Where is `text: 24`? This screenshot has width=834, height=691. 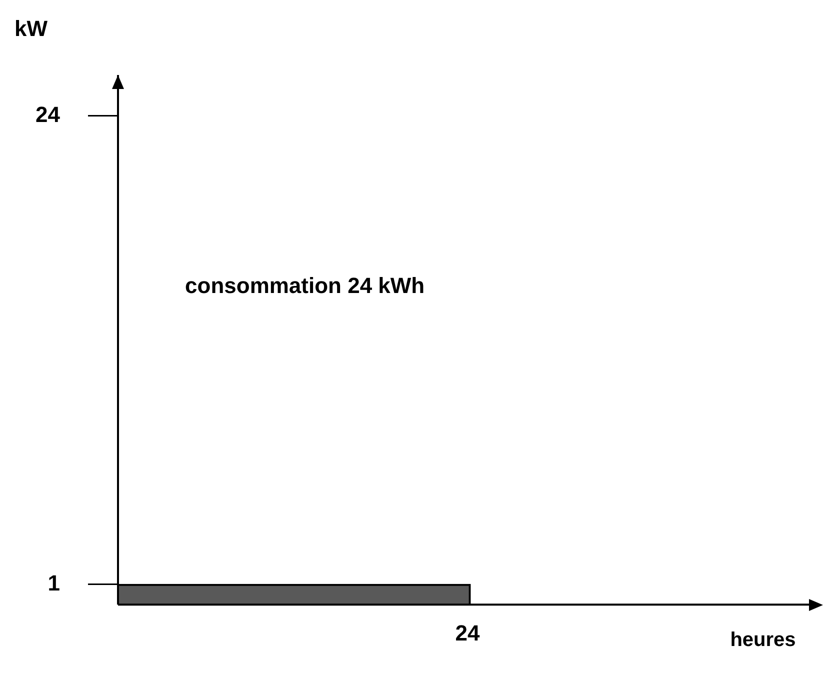 text: 24 is located at coordinates (467, 633).